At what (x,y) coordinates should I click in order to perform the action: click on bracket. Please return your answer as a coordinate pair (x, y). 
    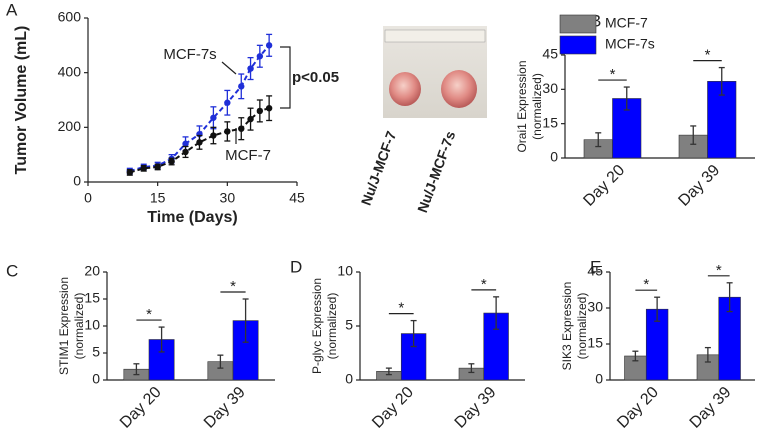
    Looking at the image, I should click on (285, 77).